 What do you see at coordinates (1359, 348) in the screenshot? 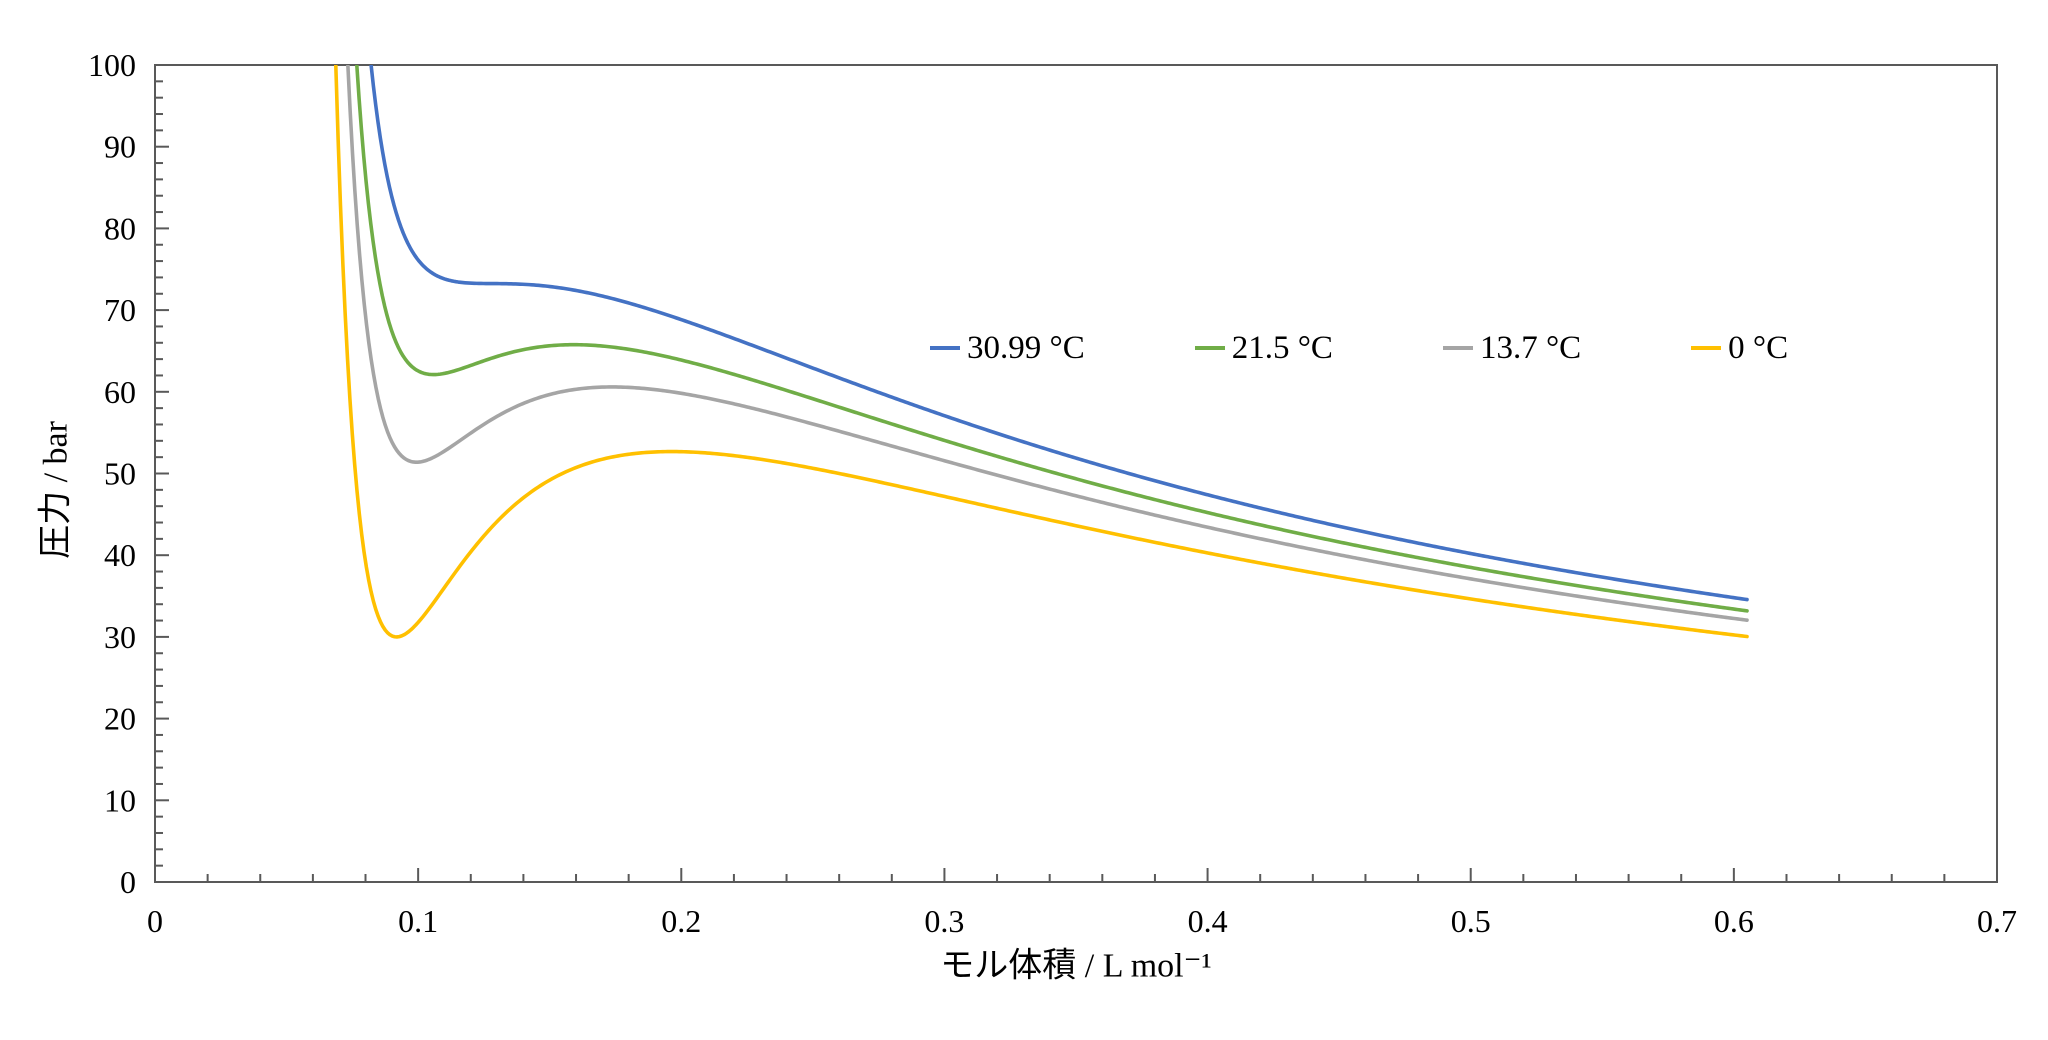
I see `legend: 30.99 °C 21.5 °C 13.7 °C 0 °C` at bounding box center [1359, 348].